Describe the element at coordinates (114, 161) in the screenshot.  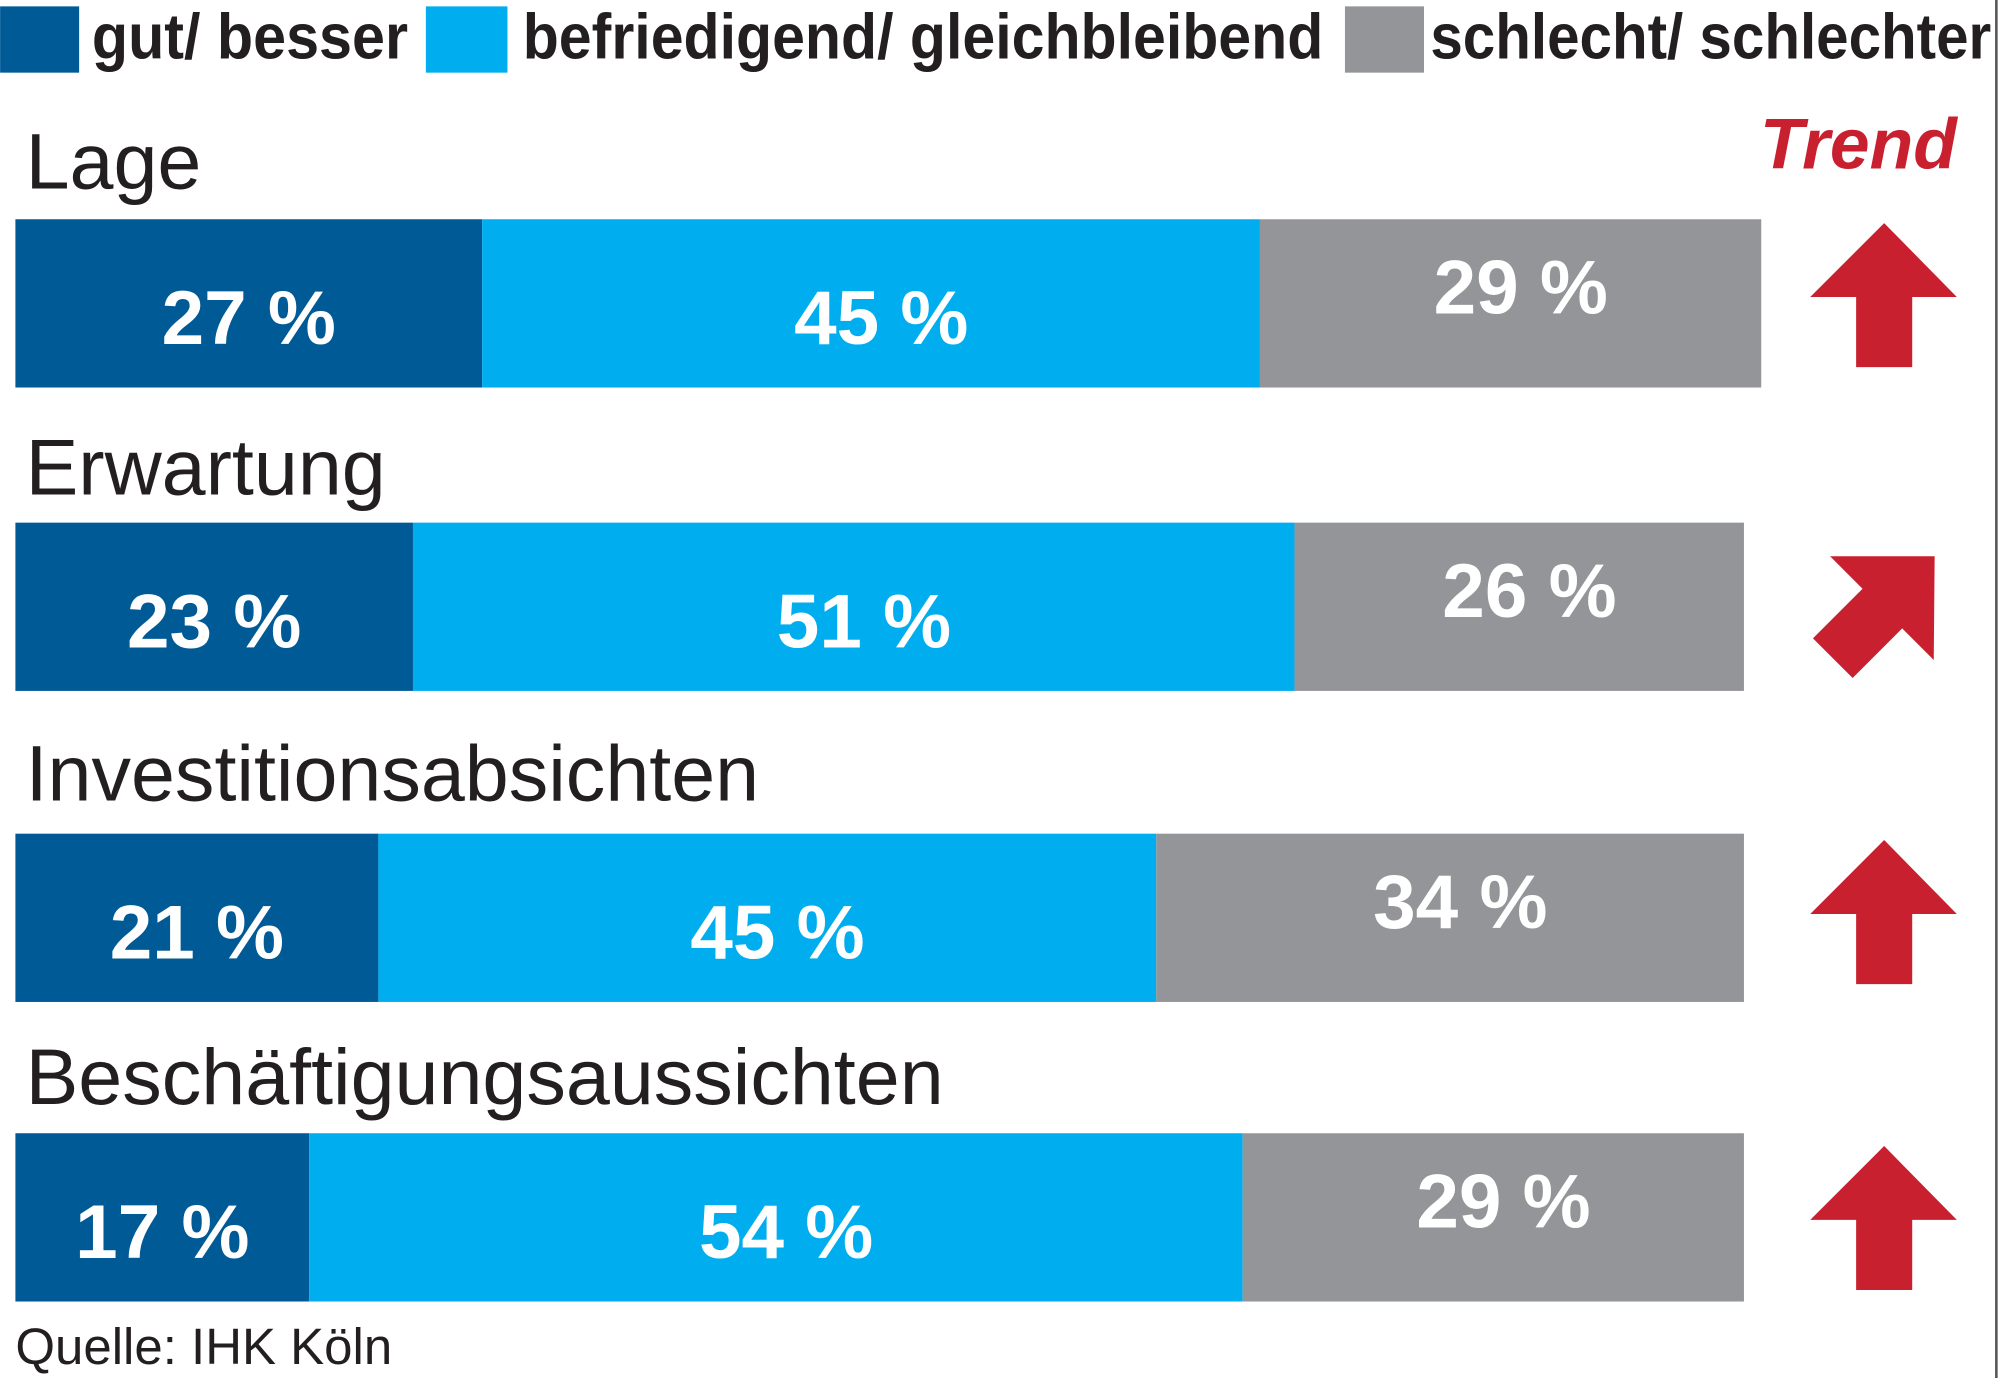
I see `category-label: Lage` at that location.